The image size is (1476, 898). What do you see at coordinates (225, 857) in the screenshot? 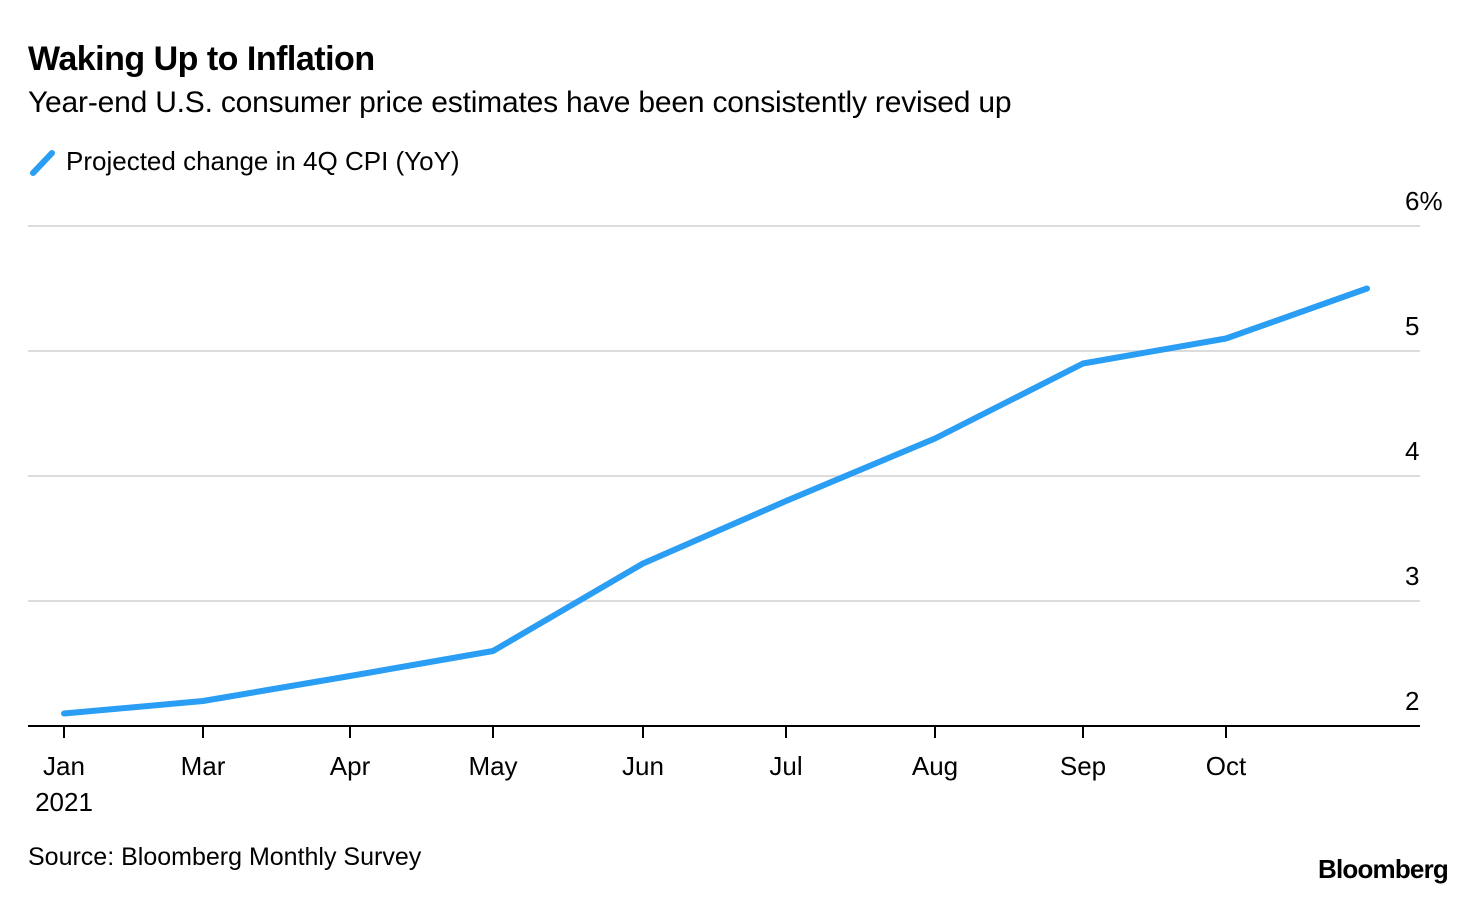
I see `source-note: Source: Bloomberg Monthly Survey` at bounding box center [225, 857].